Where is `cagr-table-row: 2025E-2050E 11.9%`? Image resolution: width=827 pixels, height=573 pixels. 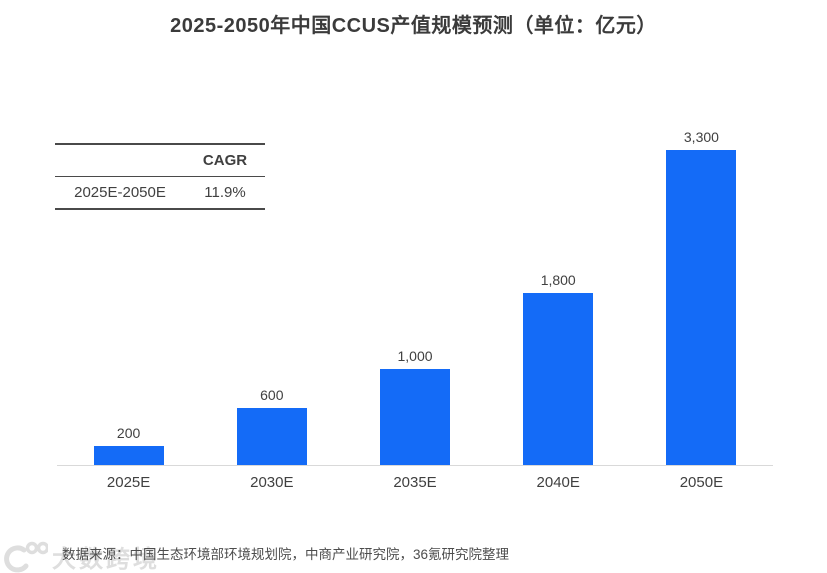
cagr-table-row: 2025E-2050E 11.9% is located at coordinates (160, 193).